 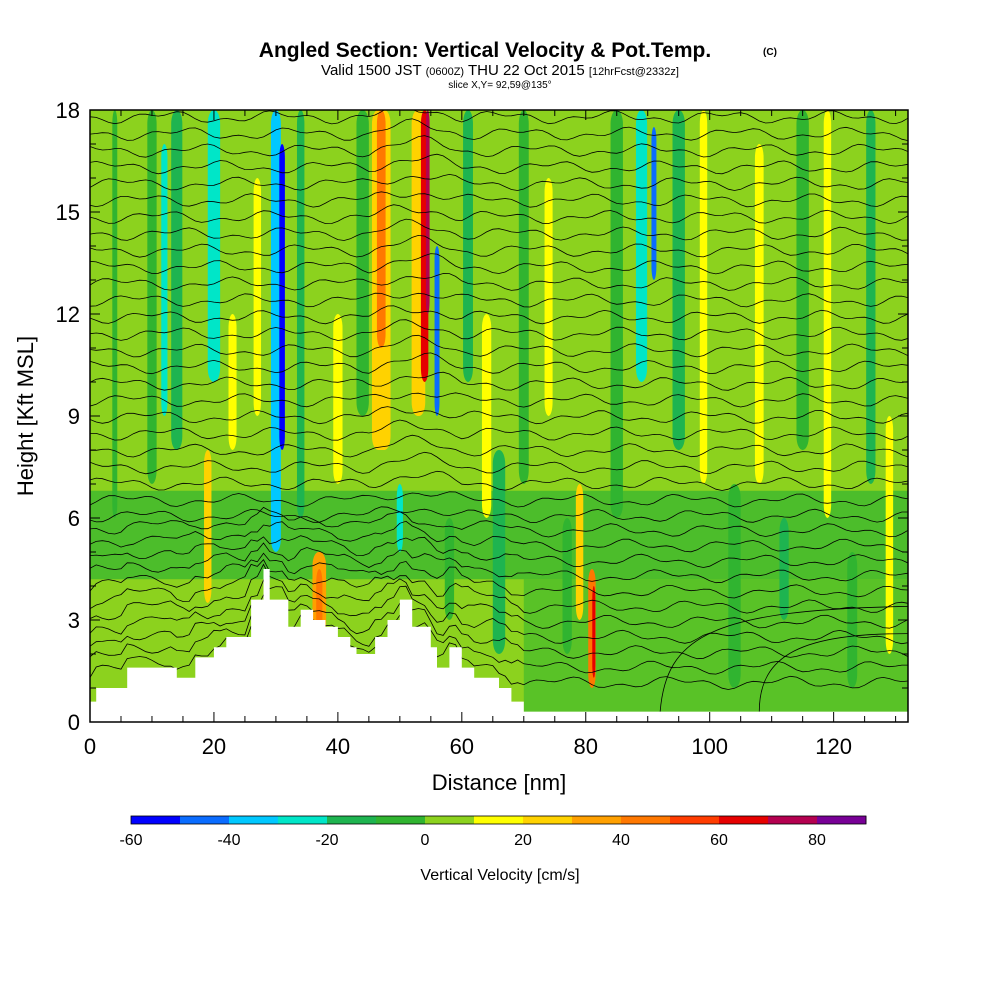 What do you see at coordinates (770, 52) in the screenshot?
I see `chart-title-suffix: (C)` at bounding box center [770, 52].